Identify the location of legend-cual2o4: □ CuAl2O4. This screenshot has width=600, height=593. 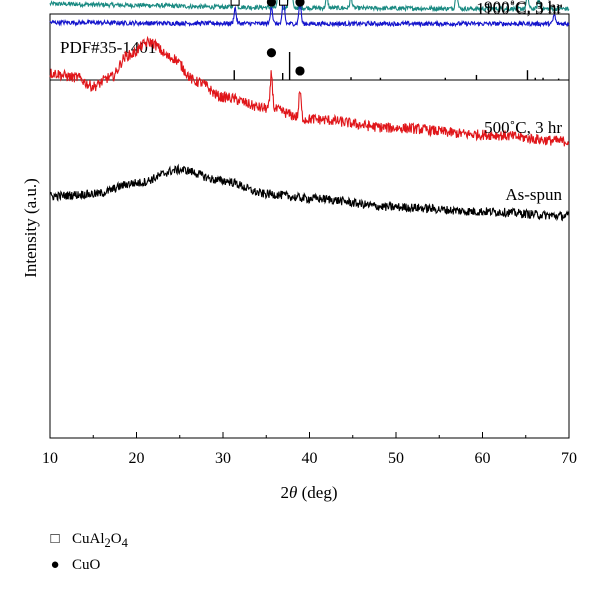
(88, 541).